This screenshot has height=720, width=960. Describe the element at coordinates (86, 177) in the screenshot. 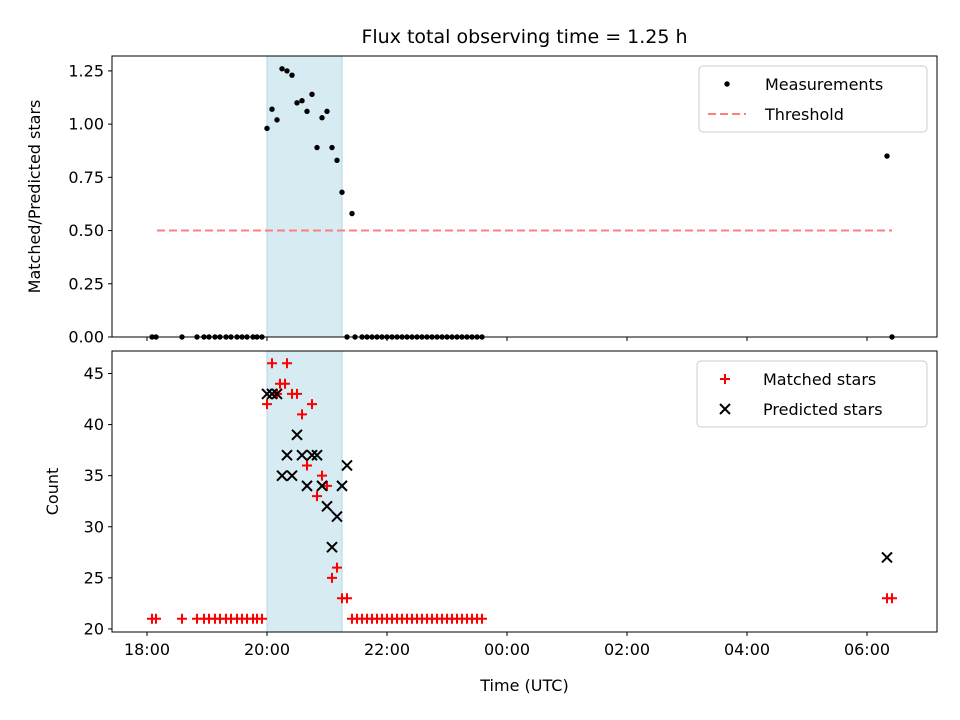

I see `y-tick-label: 0.75` at that location.